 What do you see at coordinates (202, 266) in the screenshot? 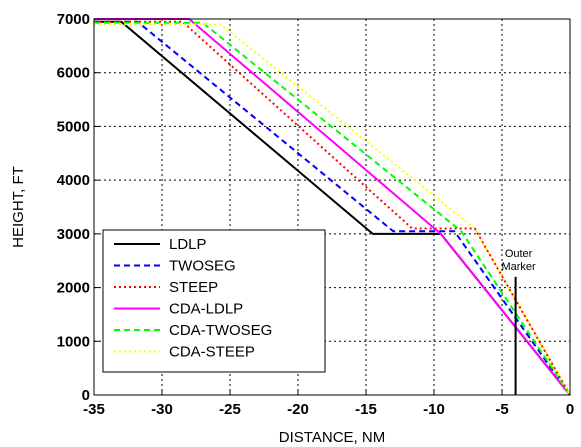
I see `legend-label-twoseg: TWOSEG` at bounding box center [202, 266].